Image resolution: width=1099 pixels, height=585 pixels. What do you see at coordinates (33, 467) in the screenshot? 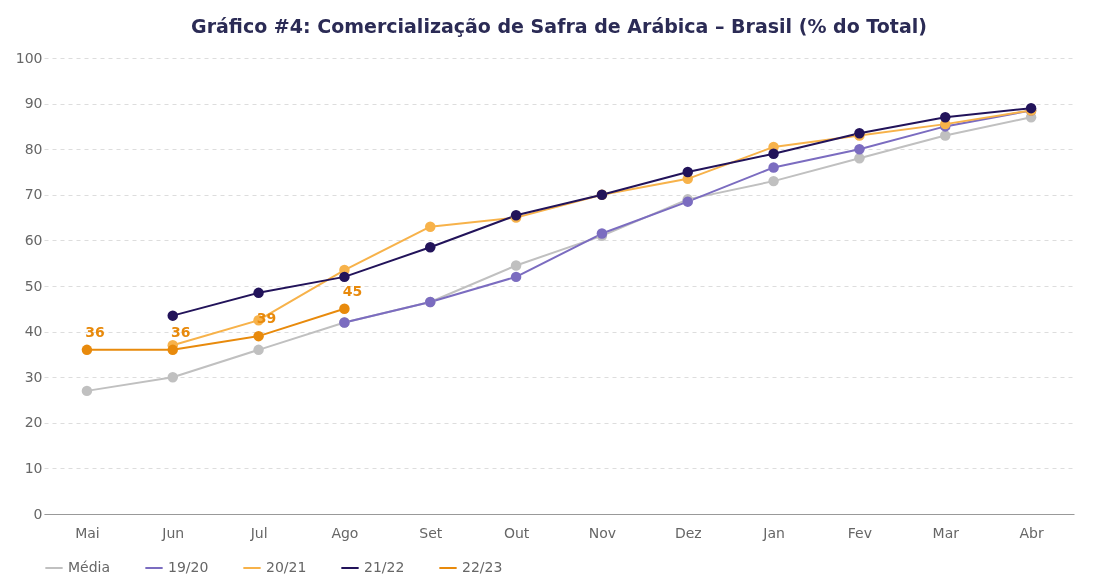
I see `y-tick-label: 10` at bounding box center [33, 467].